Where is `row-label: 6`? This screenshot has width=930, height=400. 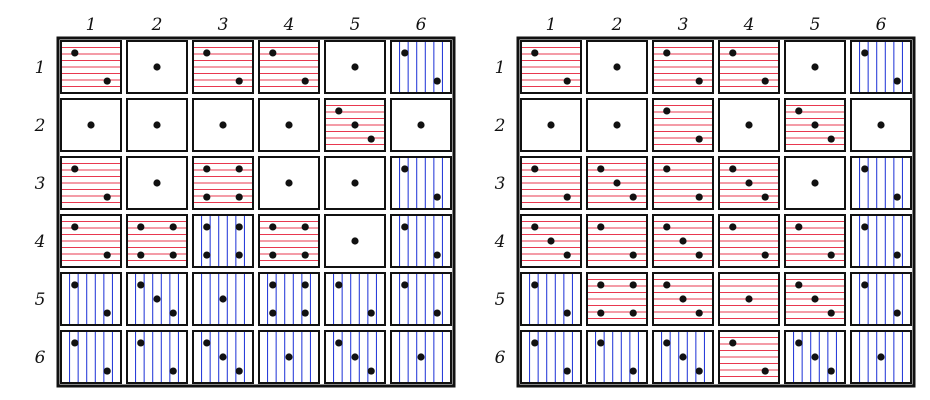 row-label: 6 is located at coordinates (500, 358).